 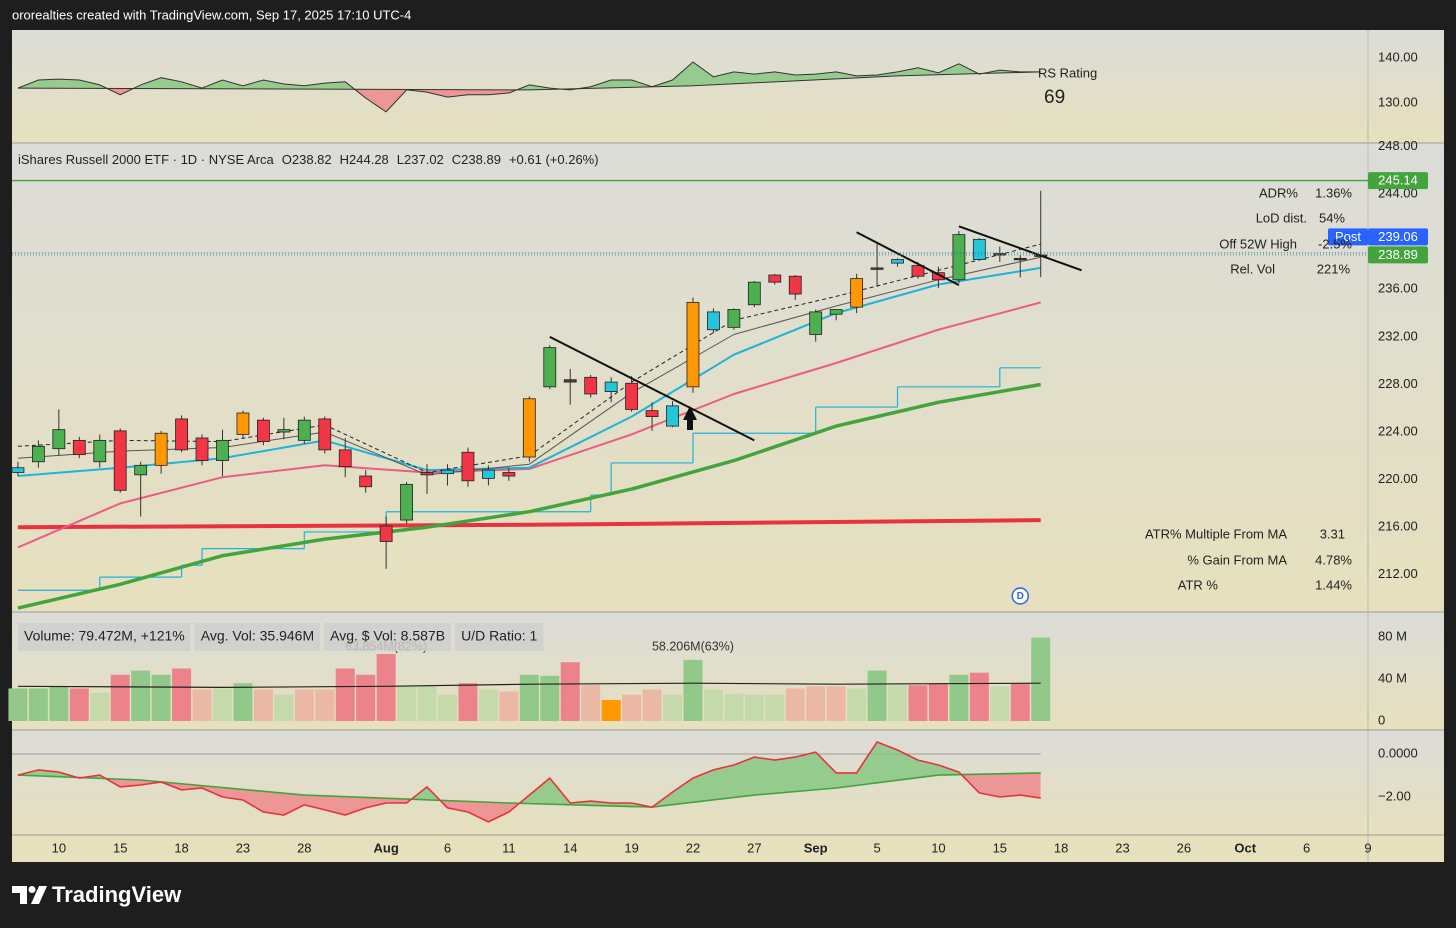 I want to click on price-label: 238.89, so click(x=1398, y=254).